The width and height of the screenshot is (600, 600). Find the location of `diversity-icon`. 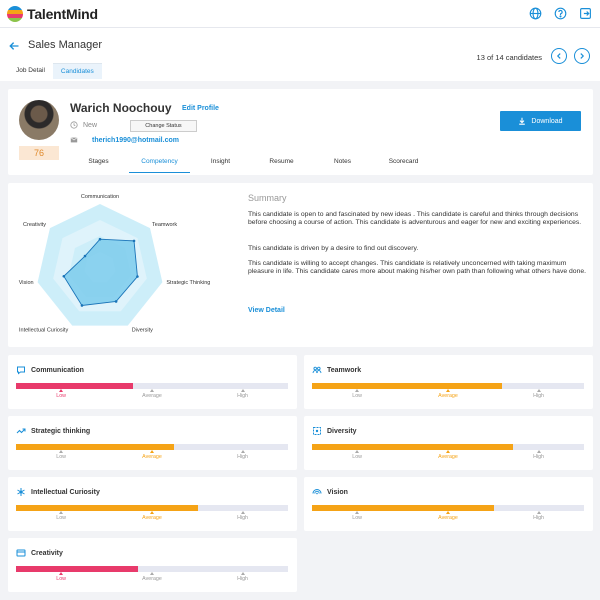

diversity-icon is located at coordinates (317, 431).